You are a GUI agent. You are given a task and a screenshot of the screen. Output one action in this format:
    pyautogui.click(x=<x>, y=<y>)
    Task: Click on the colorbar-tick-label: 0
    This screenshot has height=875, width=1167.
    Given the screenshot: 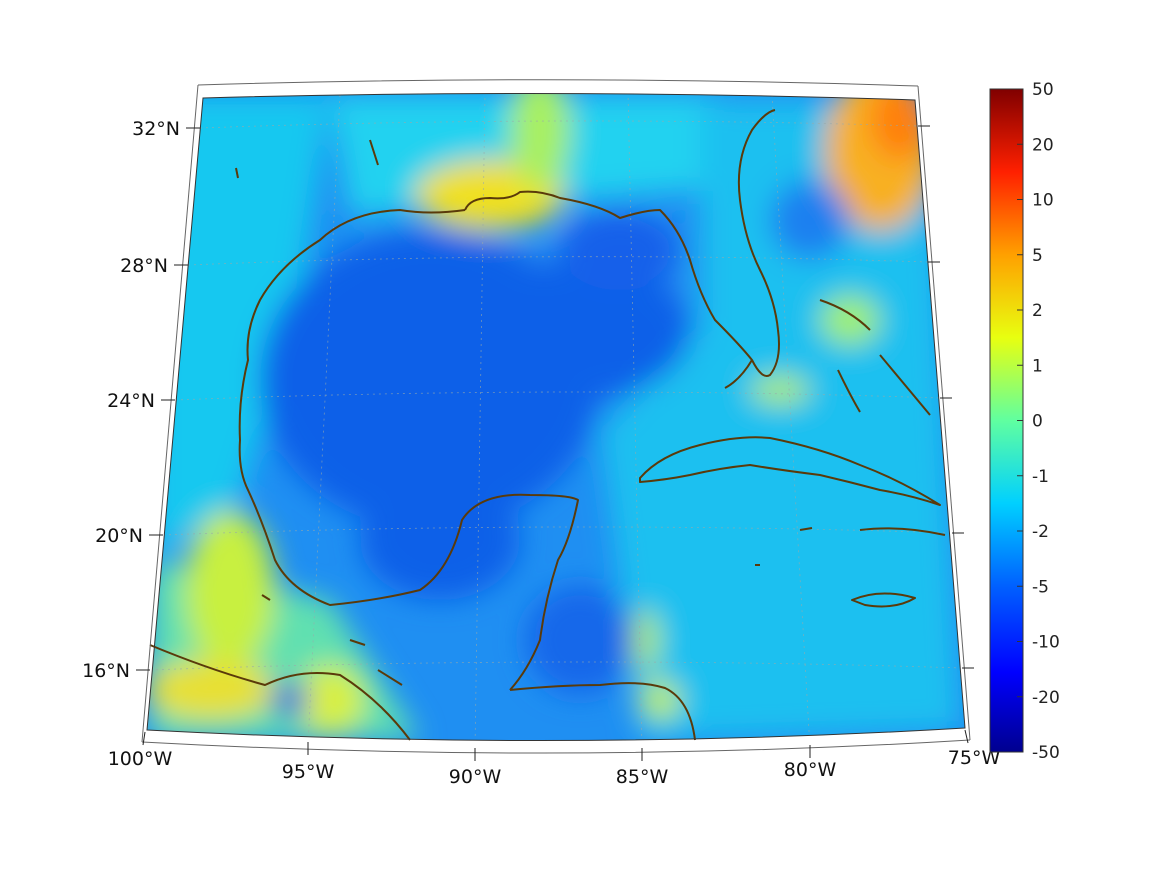 What is the action you would take?
    pyautogui.click(x=1037, y=422)
    